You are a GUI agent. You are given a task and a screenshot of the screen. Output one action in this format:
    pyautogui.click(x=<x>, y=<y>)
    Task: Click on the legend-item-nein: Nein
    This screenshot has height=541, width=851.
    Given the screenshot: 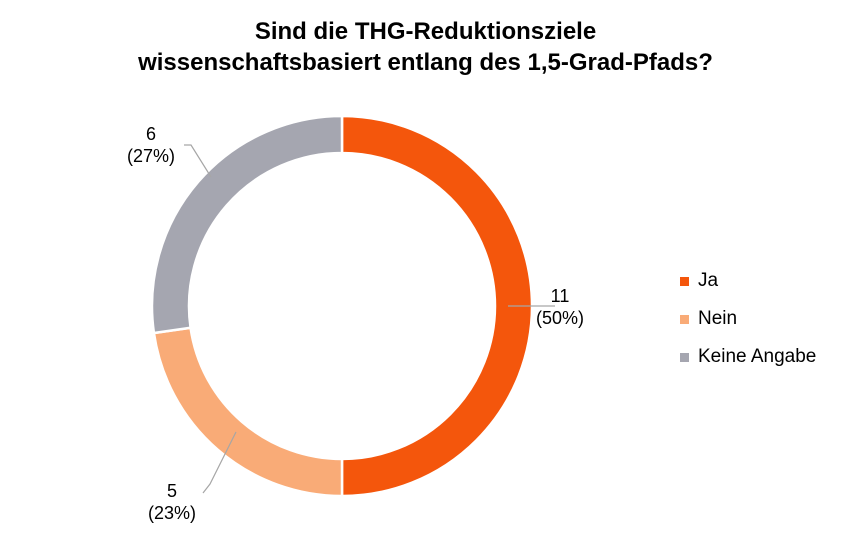 What is the action you would take?
    pyautogui.click(x=748, y=319)
    